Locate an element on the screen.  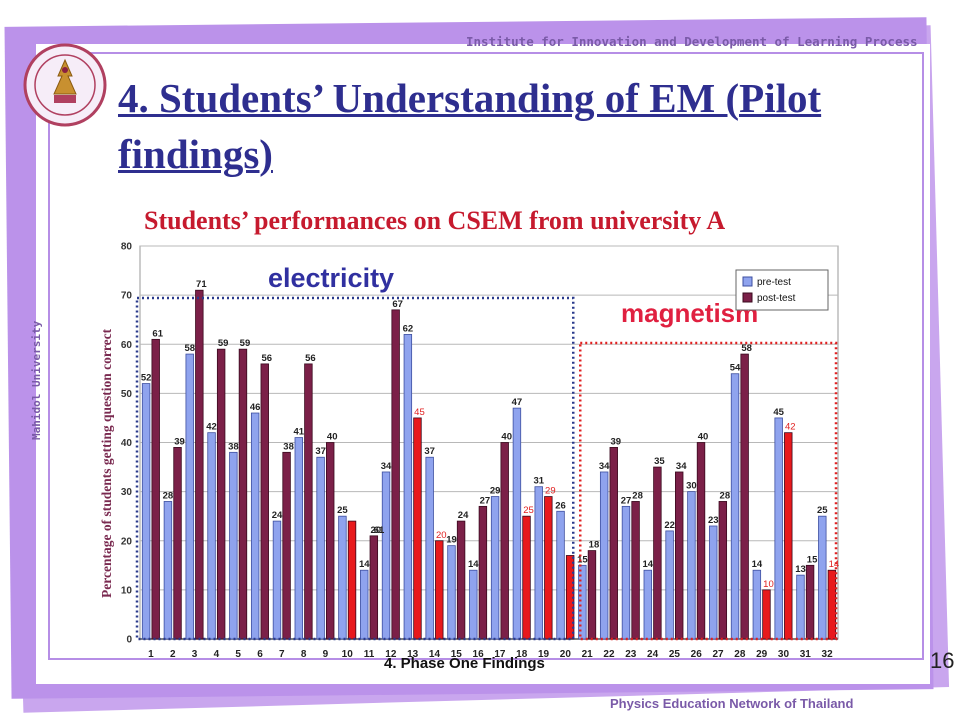
data-label-post: 71 is located at coordinates (201, 284).